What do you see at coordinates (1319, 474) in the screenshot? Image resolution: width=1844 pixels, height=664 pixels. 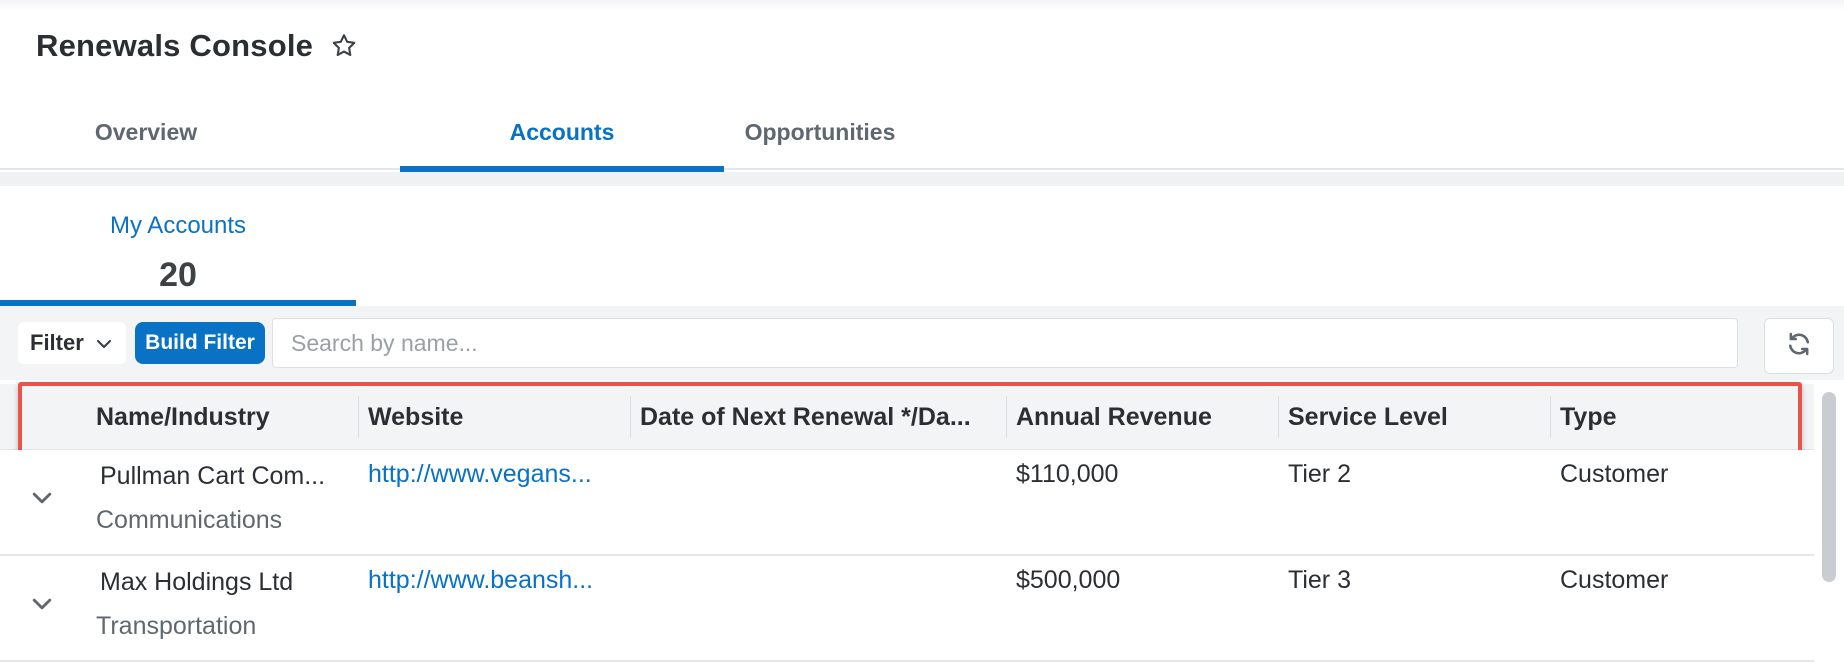 I see `account-service-level: Tier 2` at bounding box center [1319, 474].